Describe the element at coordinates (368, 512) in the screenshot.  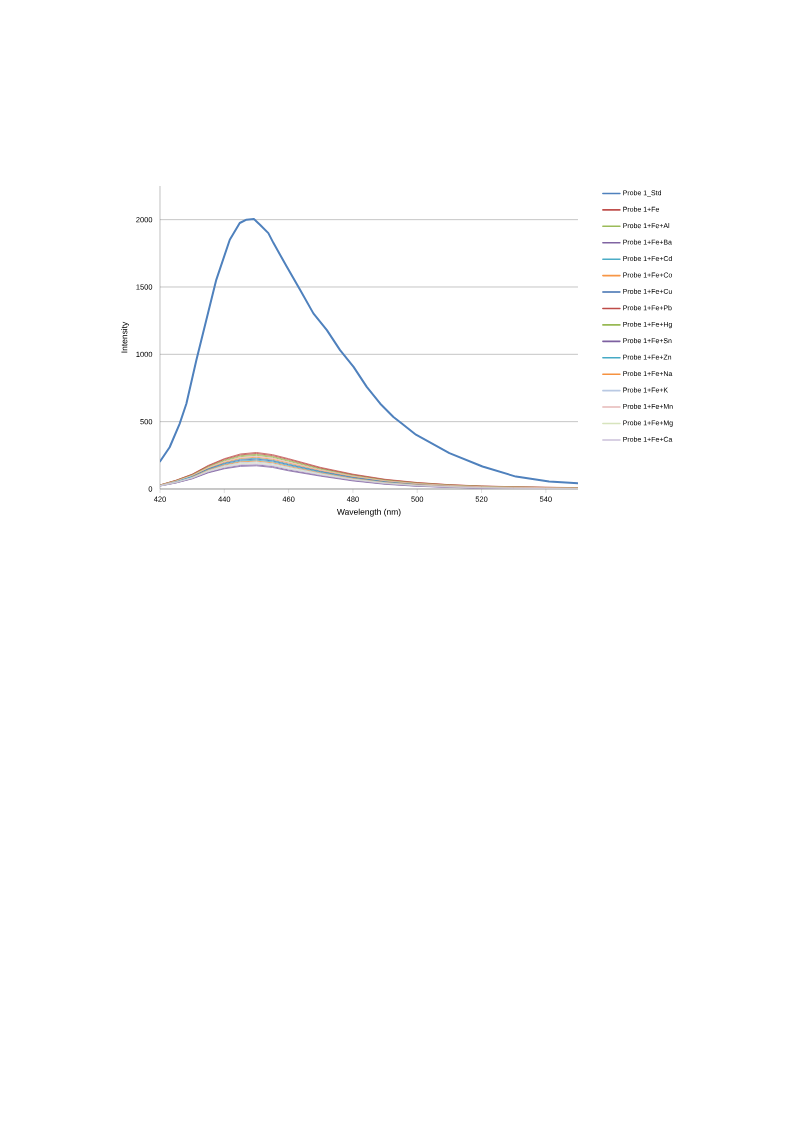
I see `x-axis-title: Wavelength (nm)` at that location.